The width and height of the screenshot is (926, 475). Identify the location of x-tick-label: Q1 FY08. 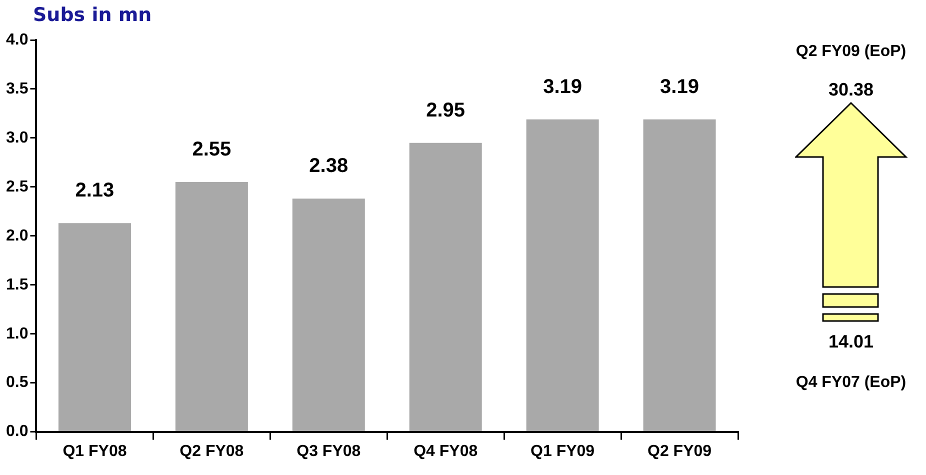
(94, 451).